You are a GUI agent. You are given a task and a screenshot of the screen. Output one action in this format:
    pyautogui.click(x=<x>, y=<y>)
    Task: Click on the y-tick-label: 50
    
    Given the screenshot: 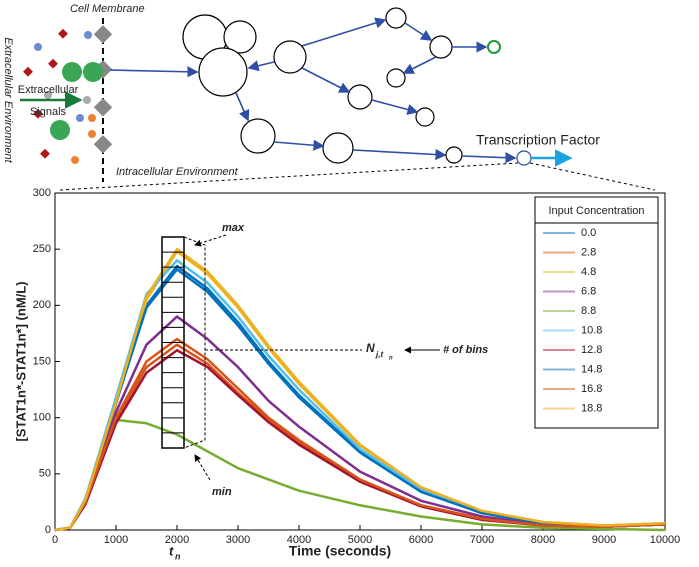 What is the action you would take?
    pyautogui.click(x=45, y=474)
    